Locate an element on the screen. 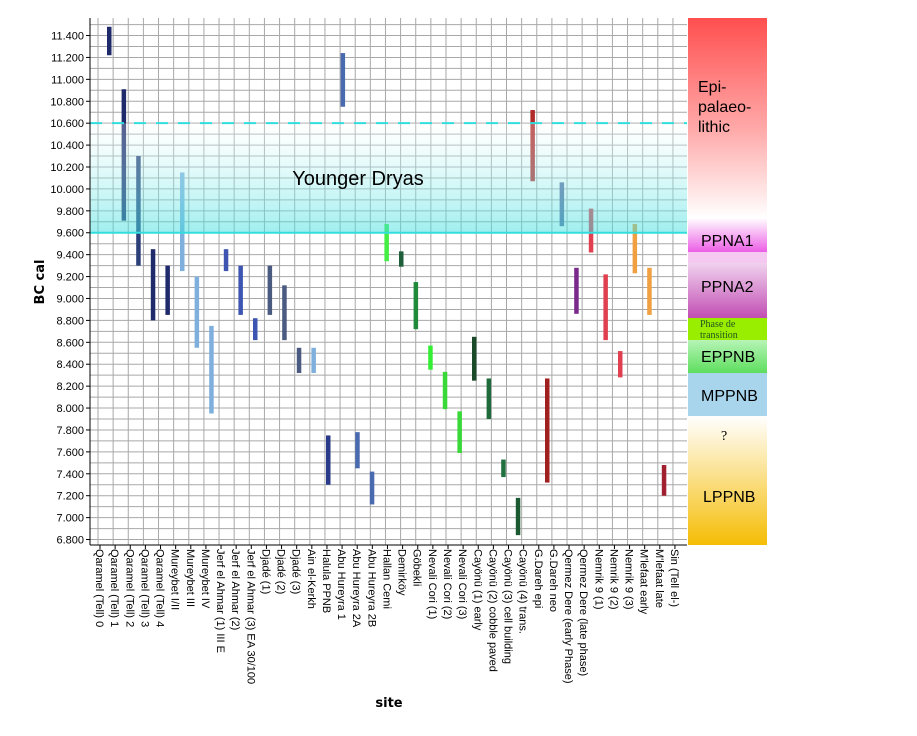 This screenshot has width=917, height=736. y-tick-label: 10.000 is located at coordinates (67, 190).